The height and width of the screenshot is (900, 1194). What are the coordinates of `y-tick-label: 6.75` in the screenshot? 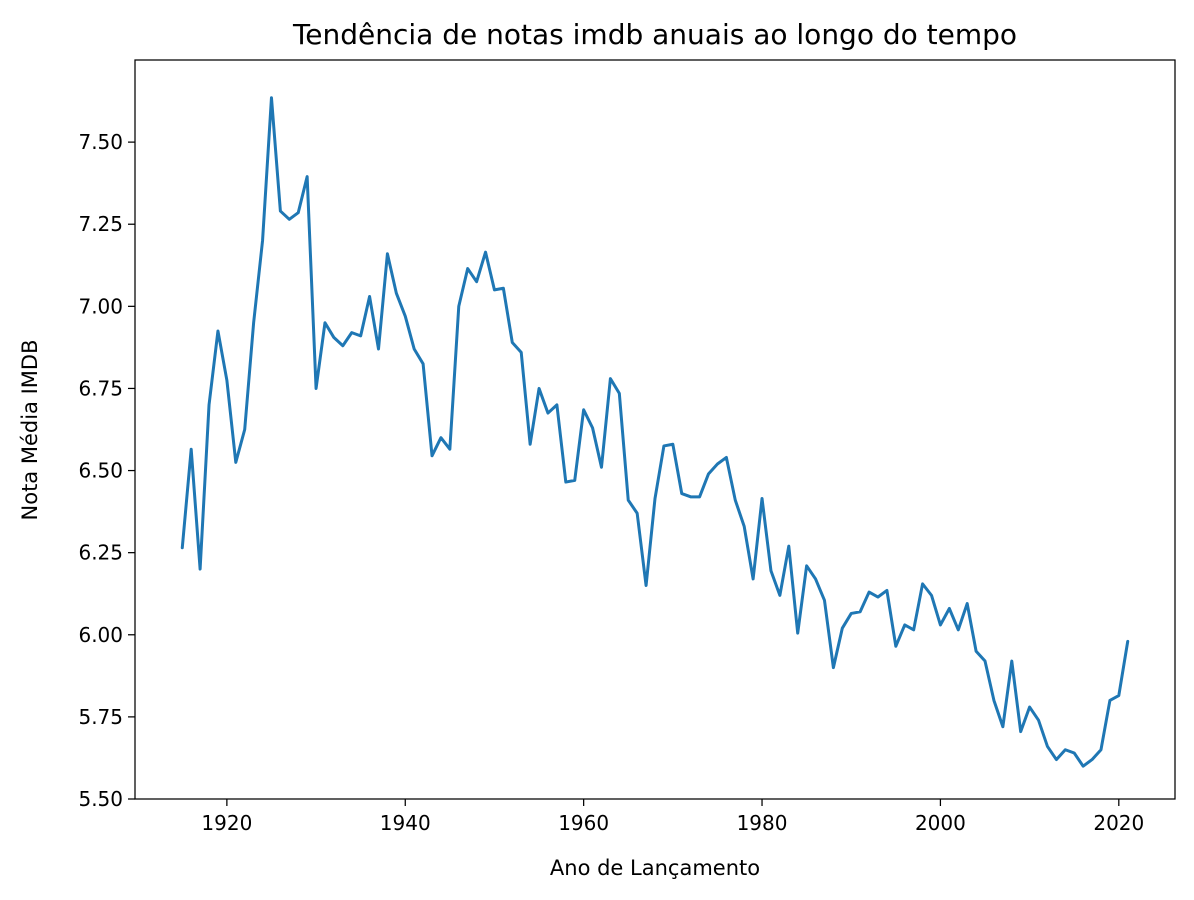 It's located at (100, 388).